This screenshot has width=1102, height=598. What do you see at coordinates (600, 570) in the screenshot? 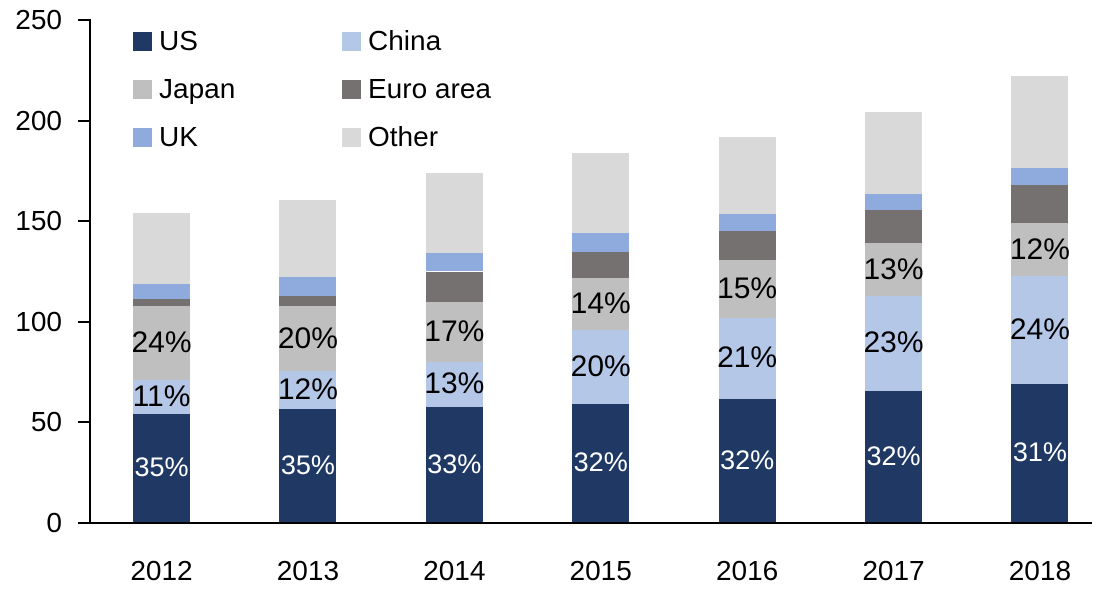
I see `x-axis-label: 2015` at bounding box center [600, 570].